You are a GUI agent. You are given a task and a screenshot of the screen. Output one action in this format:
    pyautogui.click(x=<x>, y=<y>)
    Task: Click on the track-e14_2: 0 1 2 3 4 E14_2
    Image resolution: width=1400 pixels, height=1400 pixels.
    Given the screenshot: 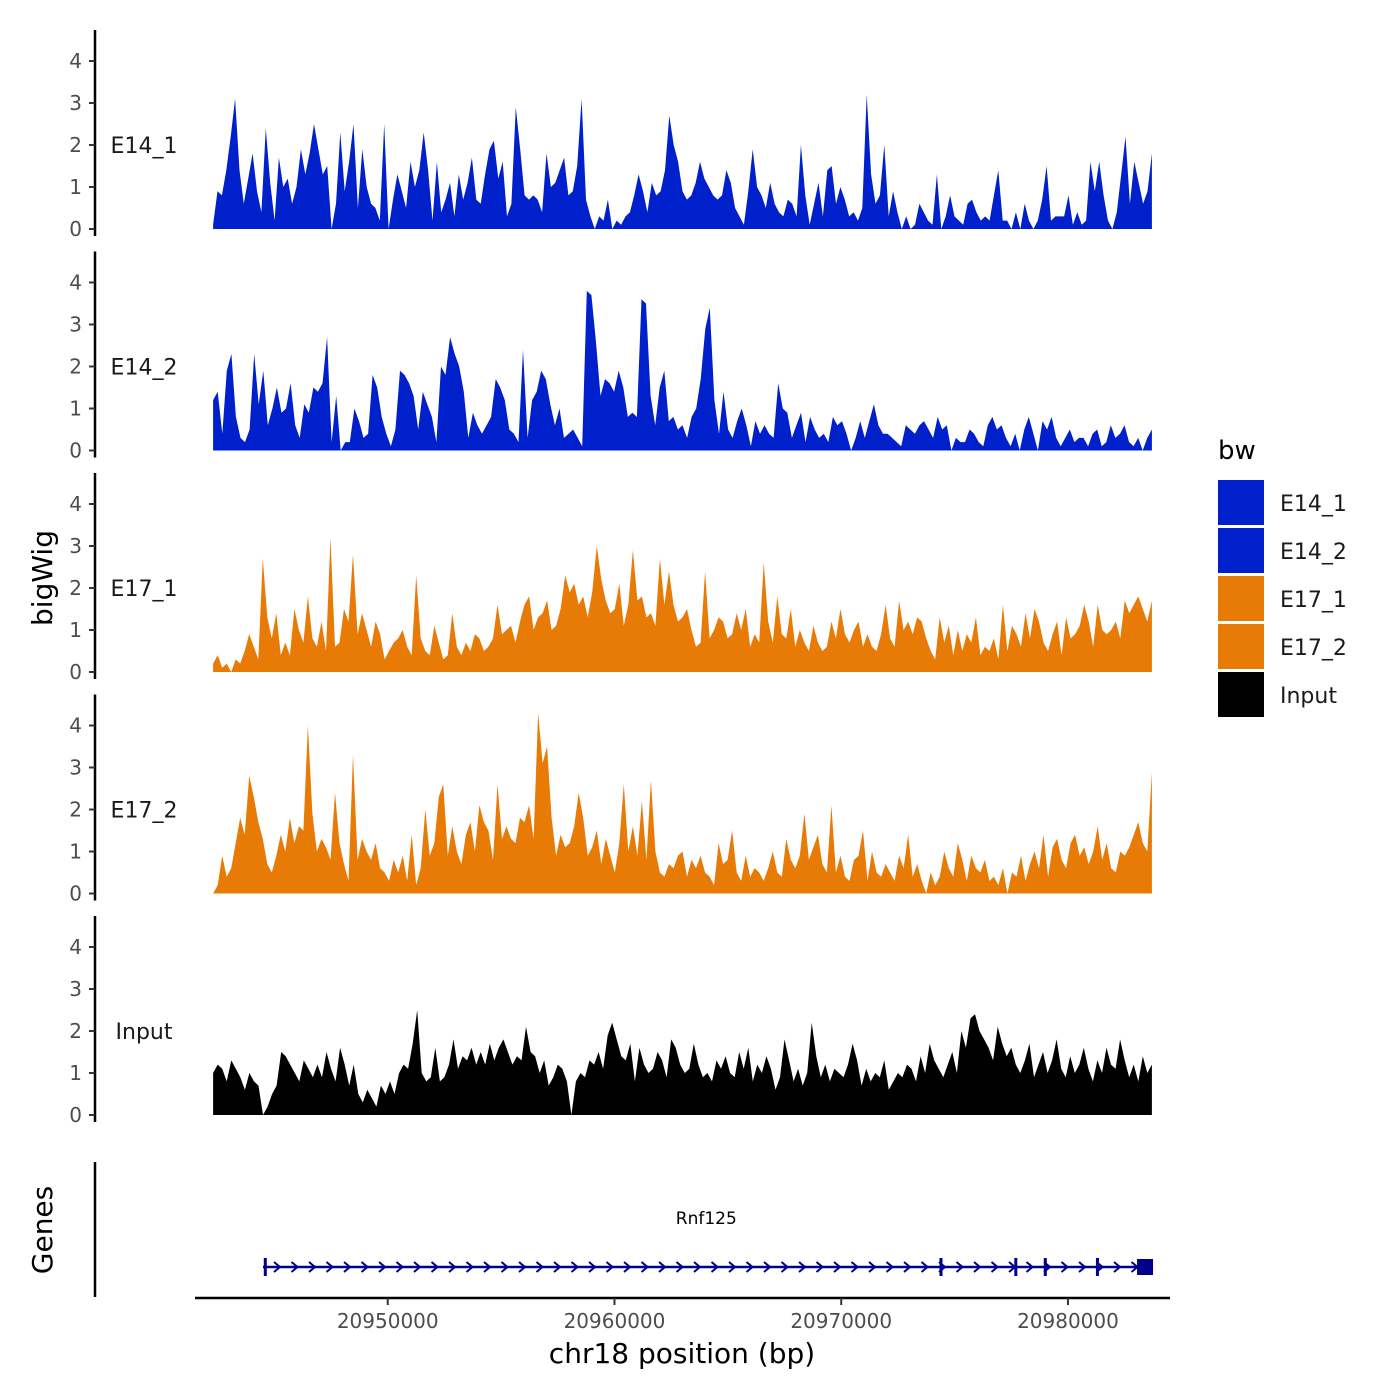 What is the action you would take?
    pyautogui.click(x=610, y=357)
    